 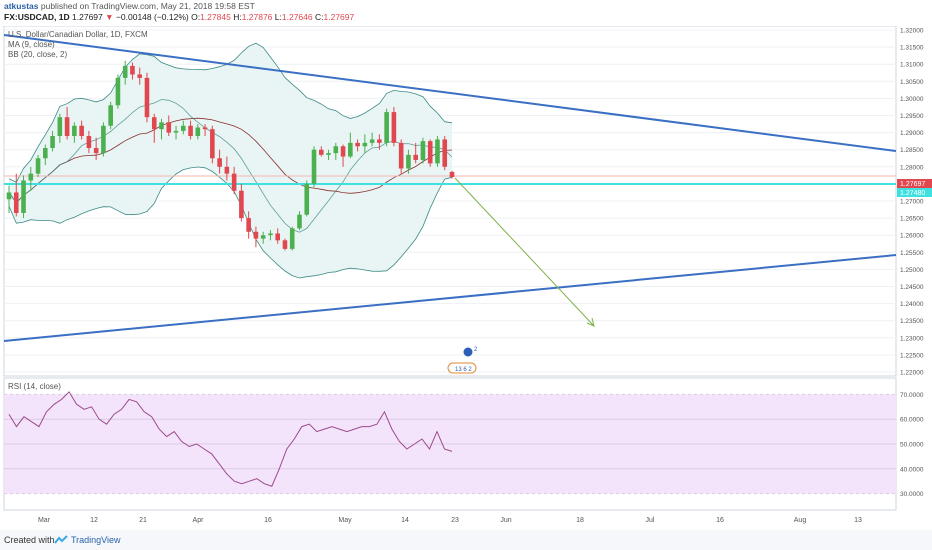 I want to click on ma-line, so click(x=230, y=166).